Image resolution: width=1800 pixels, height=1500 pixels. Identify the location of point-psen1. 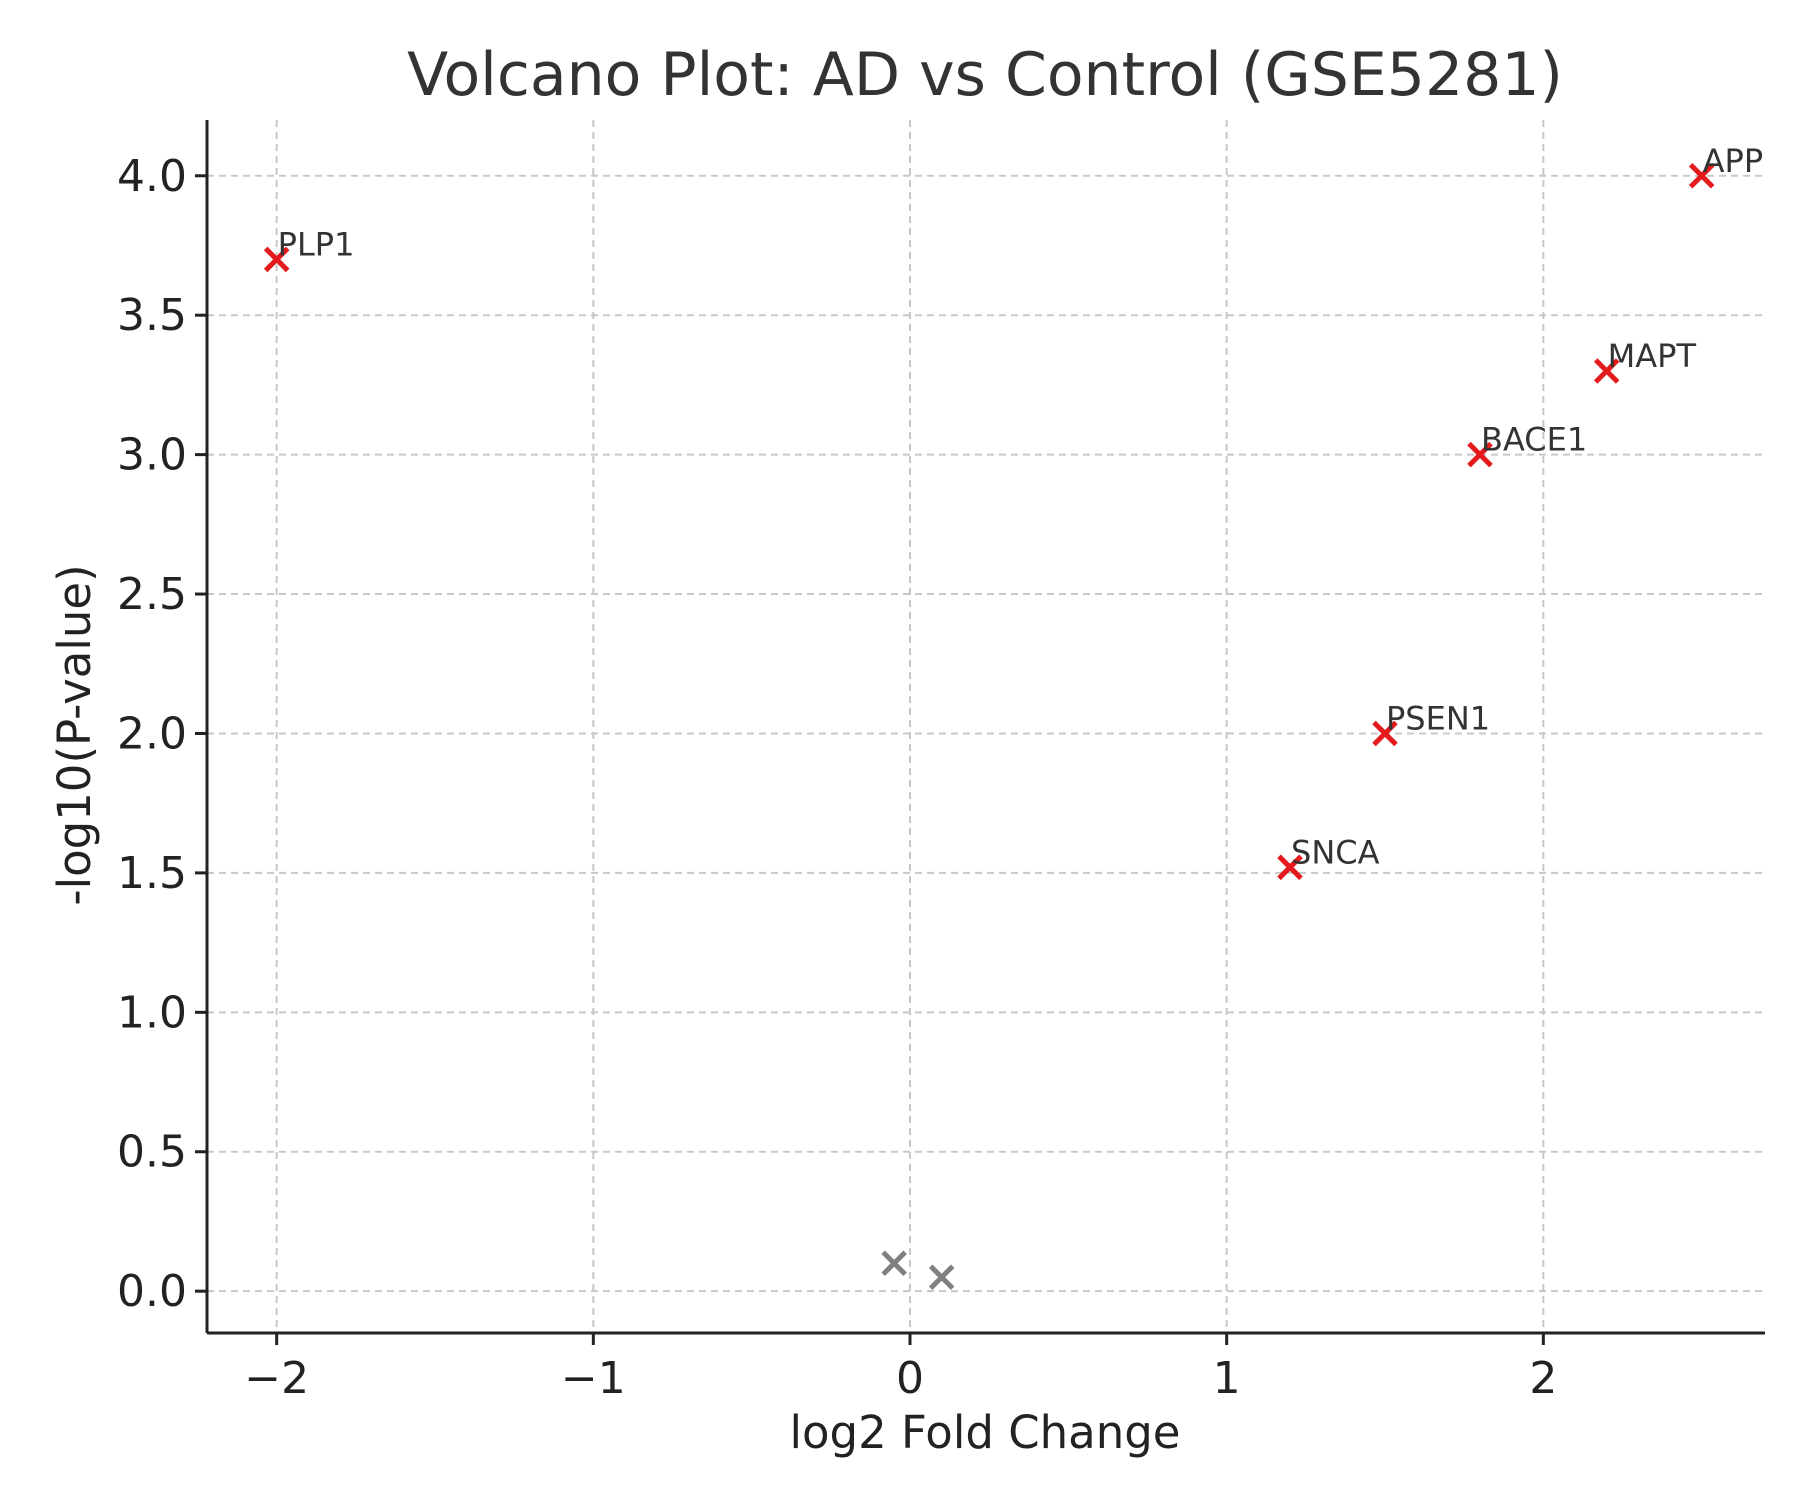
(1385, 733).